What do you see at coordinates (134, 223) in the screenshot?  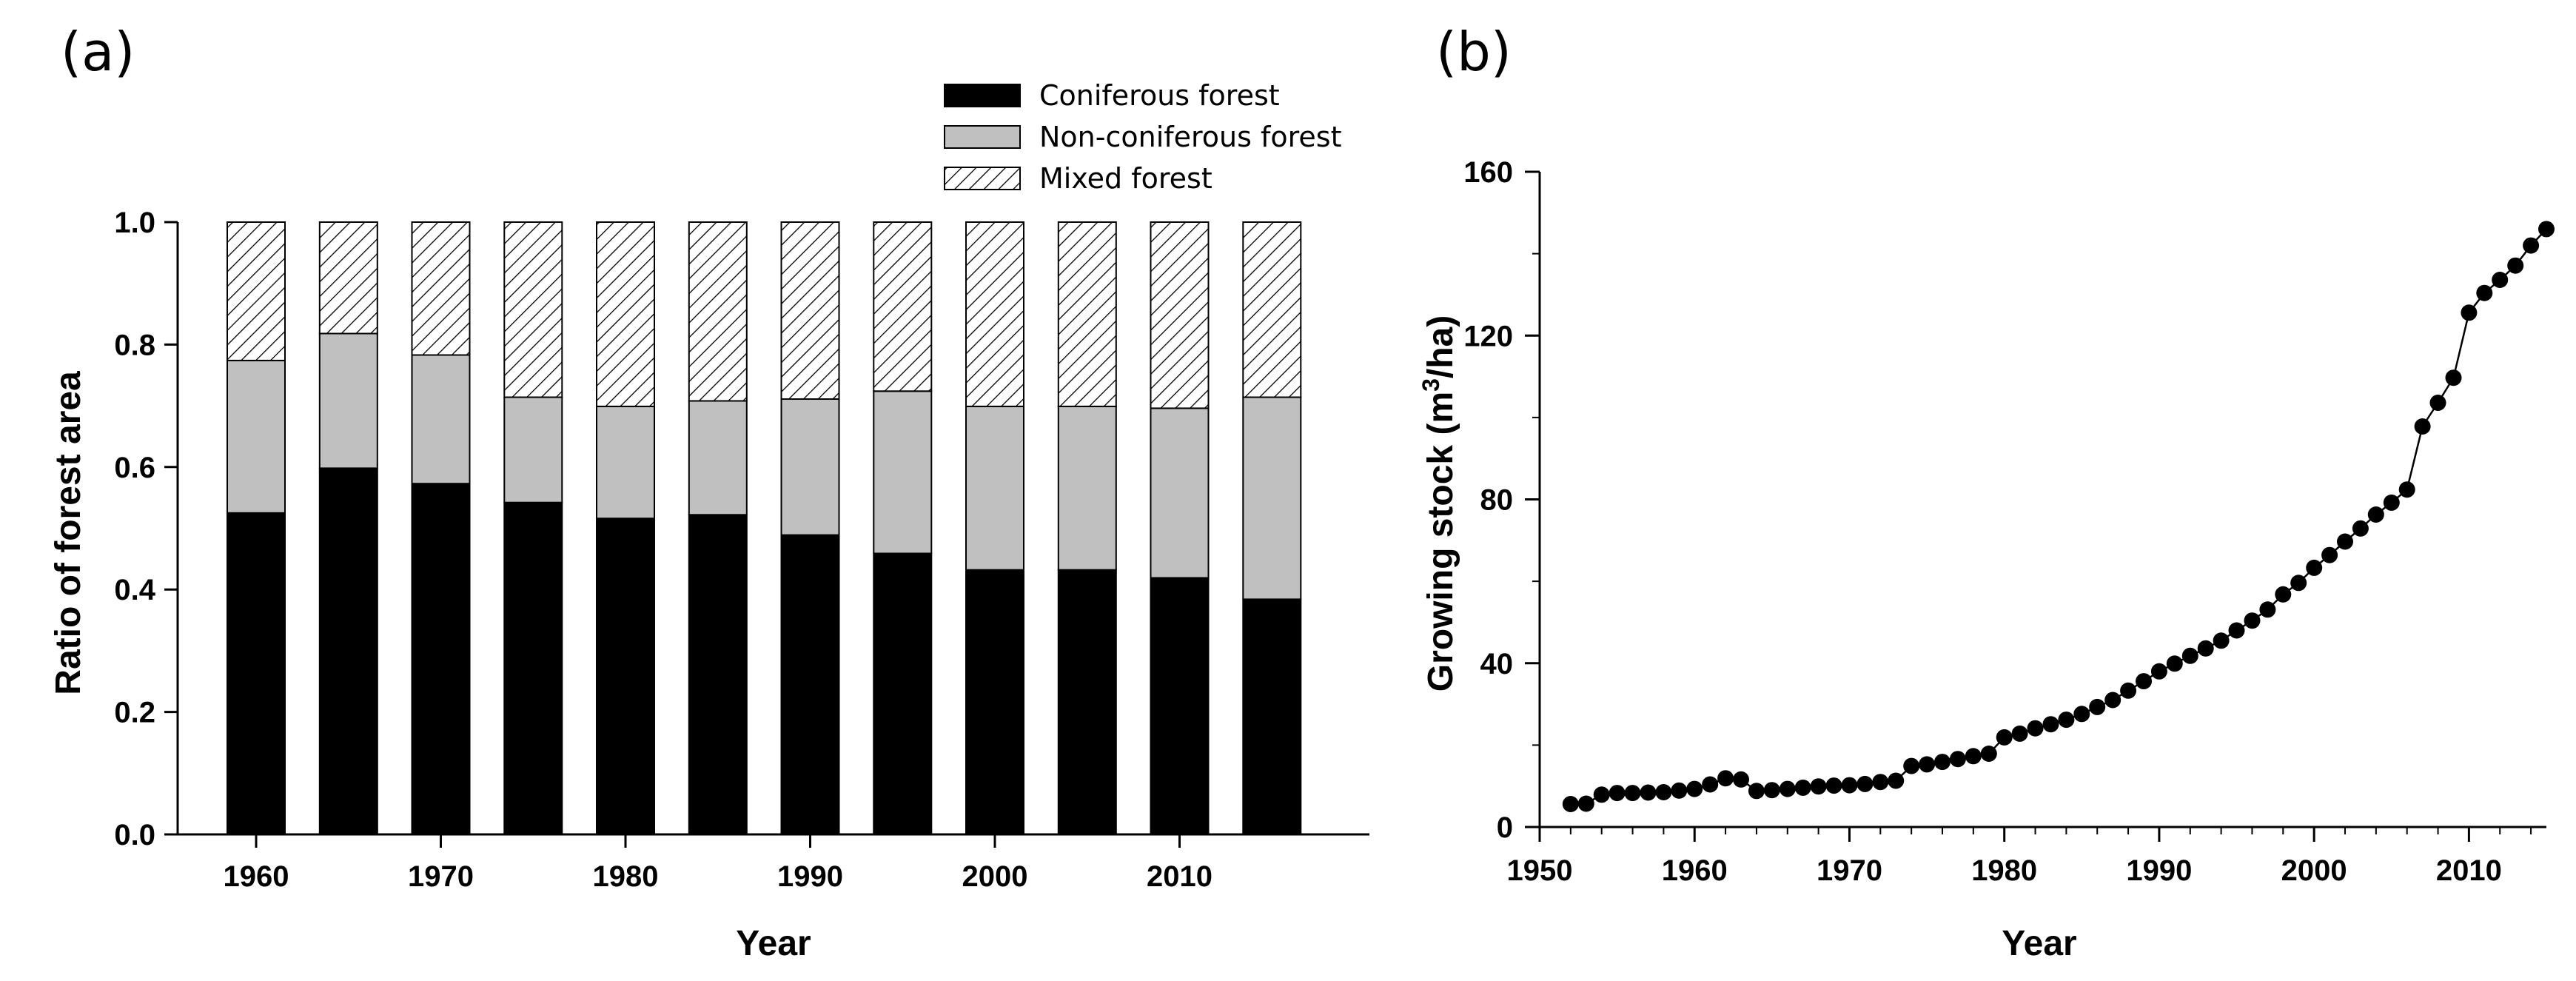 I see `panel-a-y-tick-label: 1.0` at bounding box center [134, 223].